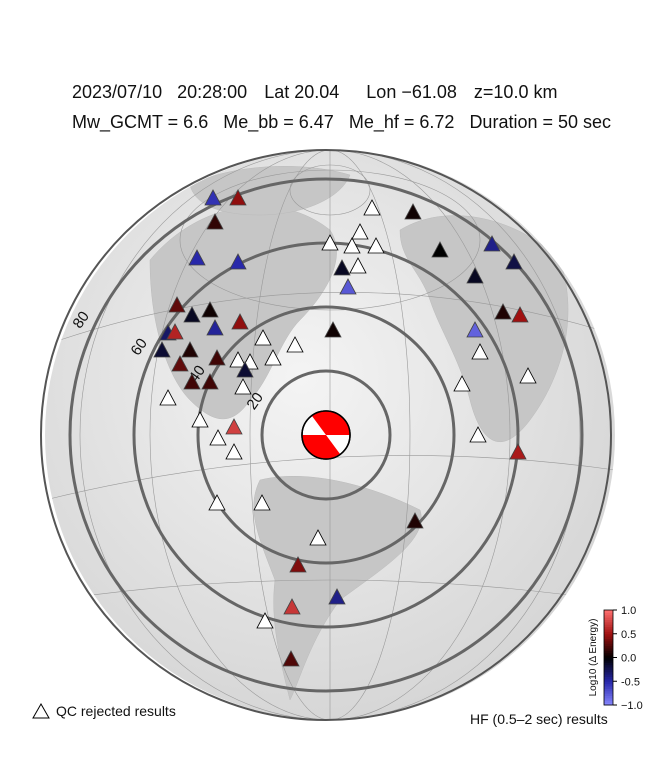 This screenshot has width=661, height=781. I want to click on legend-rejected: QC rejected results, so click(116, 711).